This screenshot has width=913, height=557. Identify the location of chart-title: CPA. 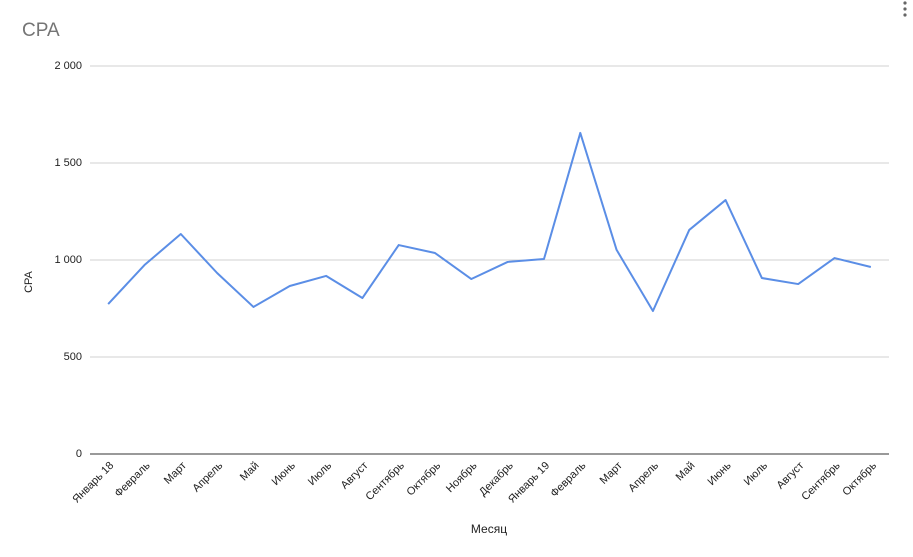
(41, 30).